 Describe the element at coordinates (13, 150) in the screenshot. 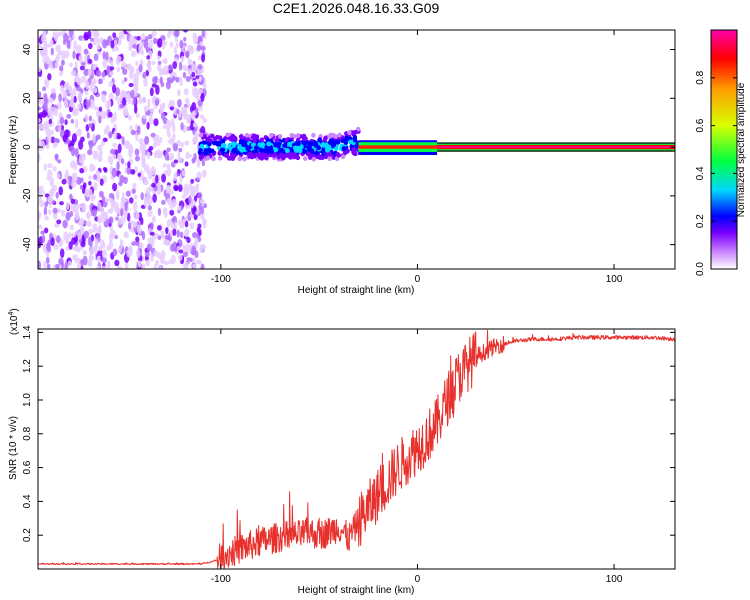

I see `spectrogram-y-label: Frequency (Hz)` at that location.